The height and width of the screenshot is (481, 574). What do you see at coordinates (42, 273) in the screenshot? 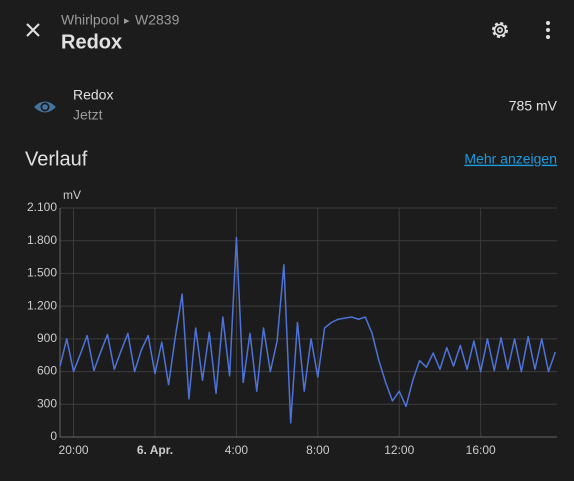
I see `y-tick-label: 1.500` at bounding box center [42, 273].